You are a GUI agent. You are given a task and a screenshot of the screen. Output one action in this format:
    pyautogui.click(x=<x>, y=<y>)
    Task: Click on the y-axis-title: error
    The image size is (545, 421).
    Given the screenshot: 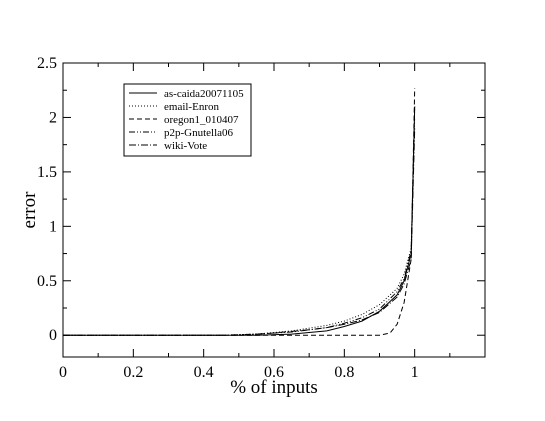 What is the action you would take?
    pyautogui.click(x=29, y=210)
    